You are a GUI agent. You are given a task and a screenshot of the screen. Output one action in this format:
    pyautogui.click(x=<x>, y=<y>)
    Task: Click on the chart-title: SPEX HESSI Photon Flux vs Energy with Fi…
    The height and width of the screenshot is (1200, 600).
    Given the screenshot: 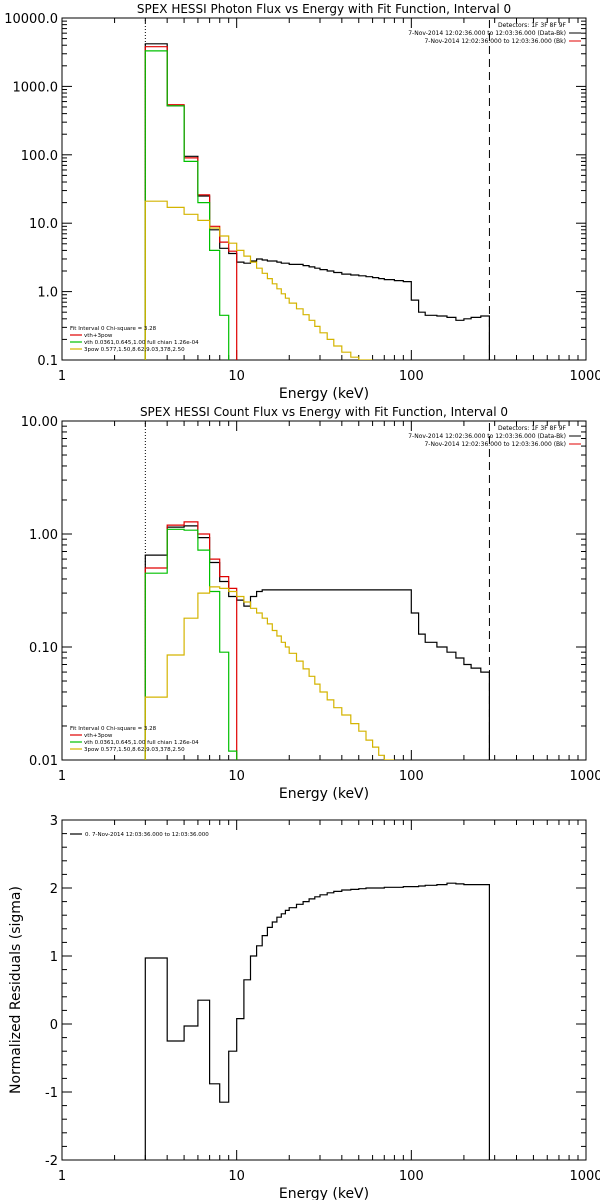 What is the action you would take?
    pyautogui.click(x=324, y=9)
    